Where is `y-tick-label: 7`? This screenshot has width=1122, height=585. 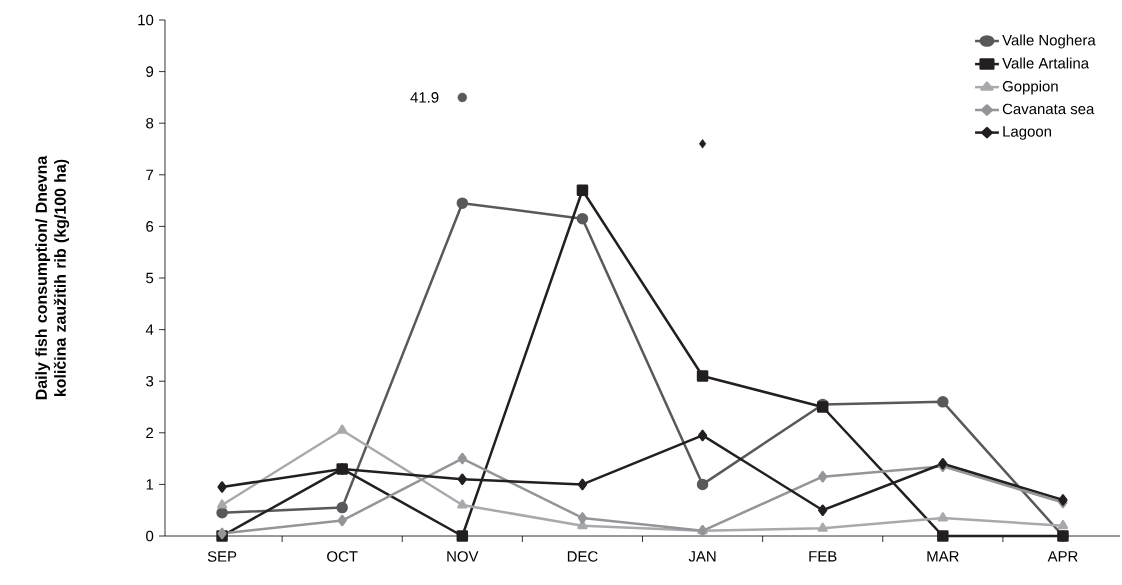 y-tick-label: 7 is located at coordinates (150, 174).